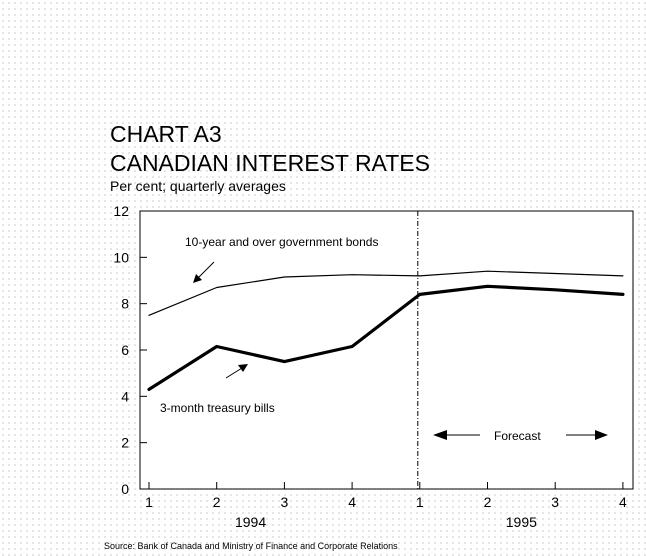  I want to click on bonds-arrow-icon, so click(204, 272).